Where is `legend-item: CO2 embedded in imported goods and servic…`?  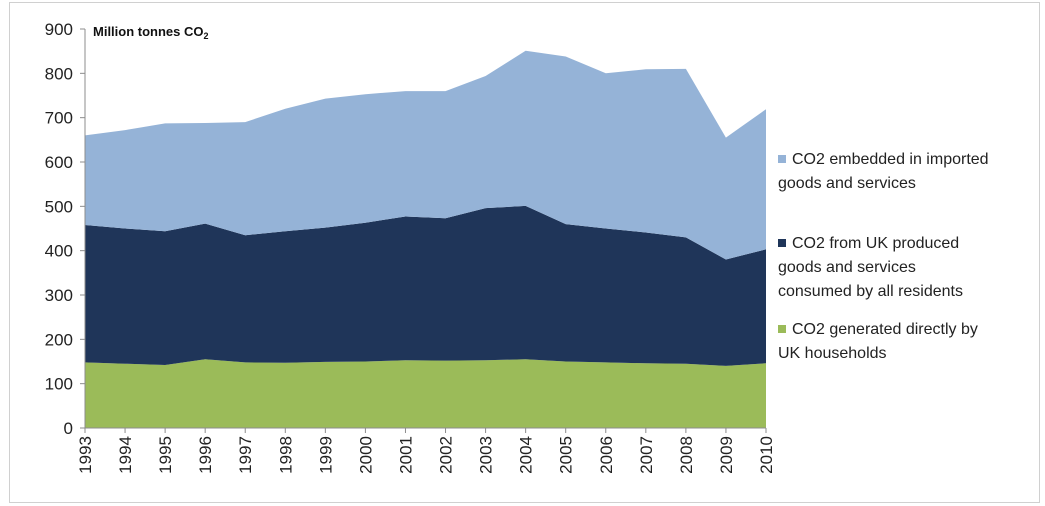
legend-item: CO2 embedded in imported goods and servic… is located at coordinates (910, 172).